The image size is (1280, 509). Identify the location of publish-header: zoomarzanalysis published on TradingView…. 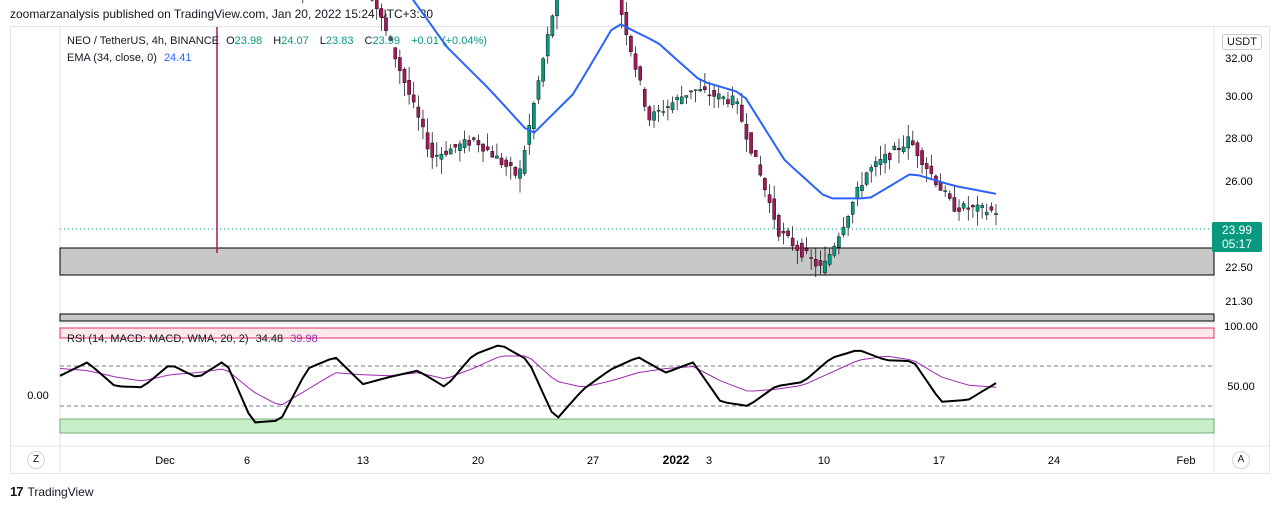
(222, 14).